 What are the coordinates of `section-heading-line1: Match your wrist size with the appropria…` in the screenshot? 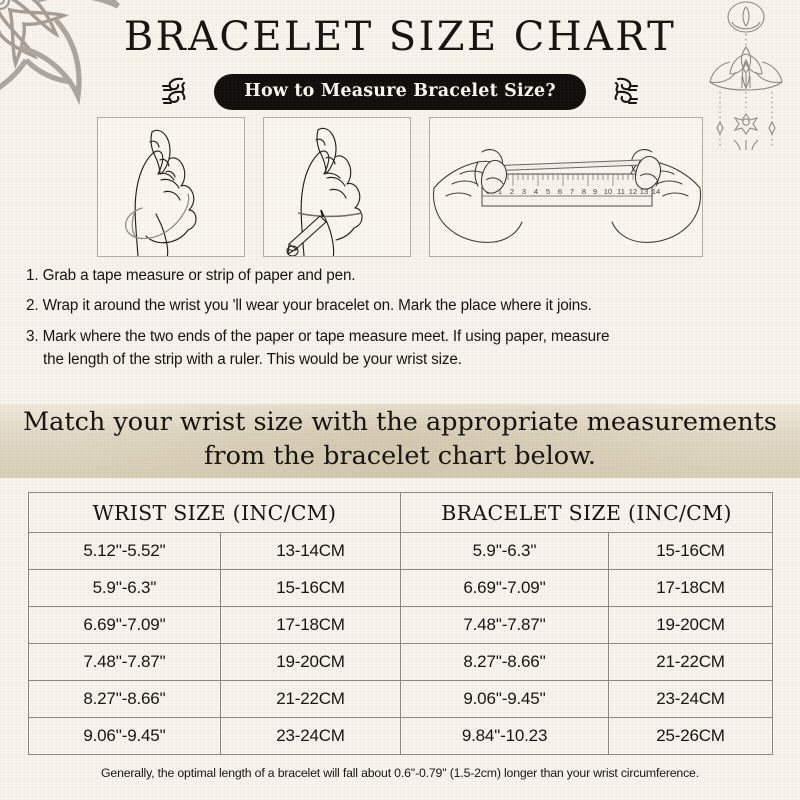 It's located at (400, 422).